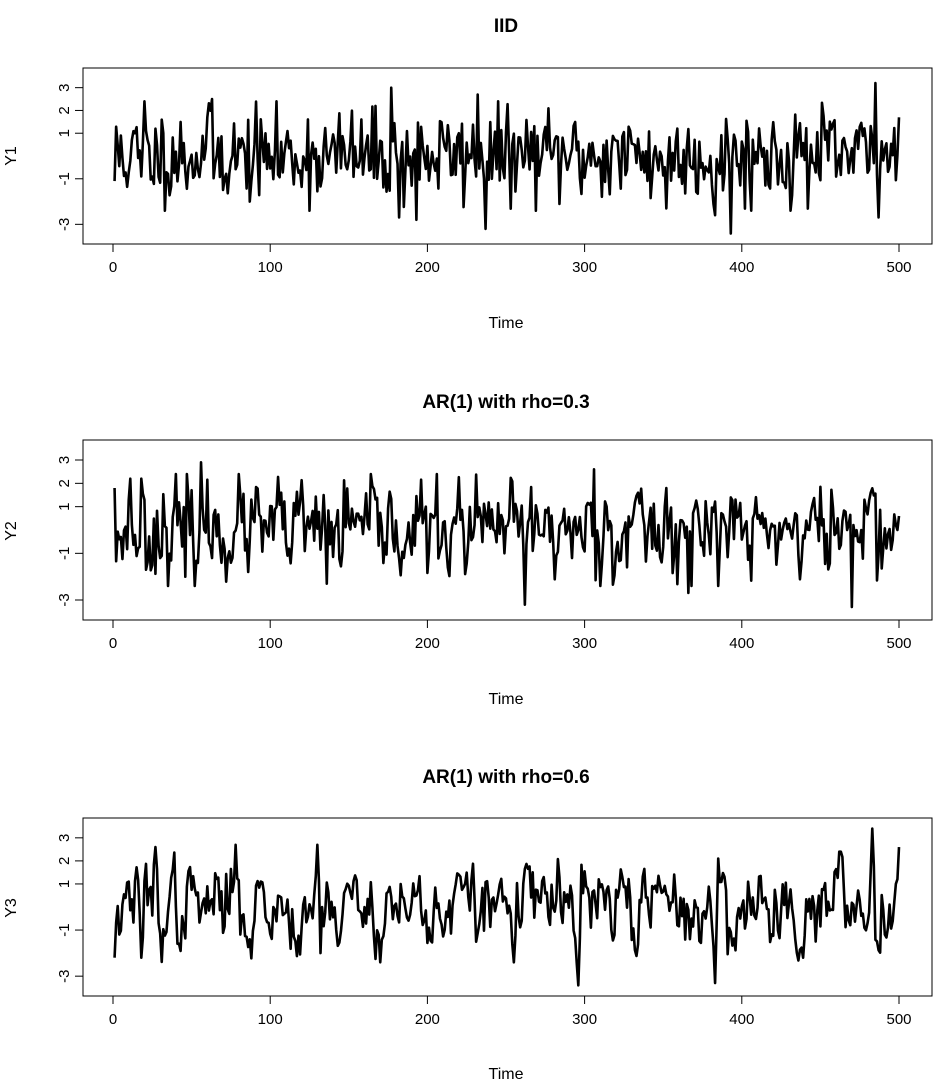 Image resolution: width=951 pixels, height=1089 pixels. What do you see at coordinates (505, 777) in the screenshot?
I see `chart-title: AR(1) with rho=0.6` at bounding box center [505, 777].